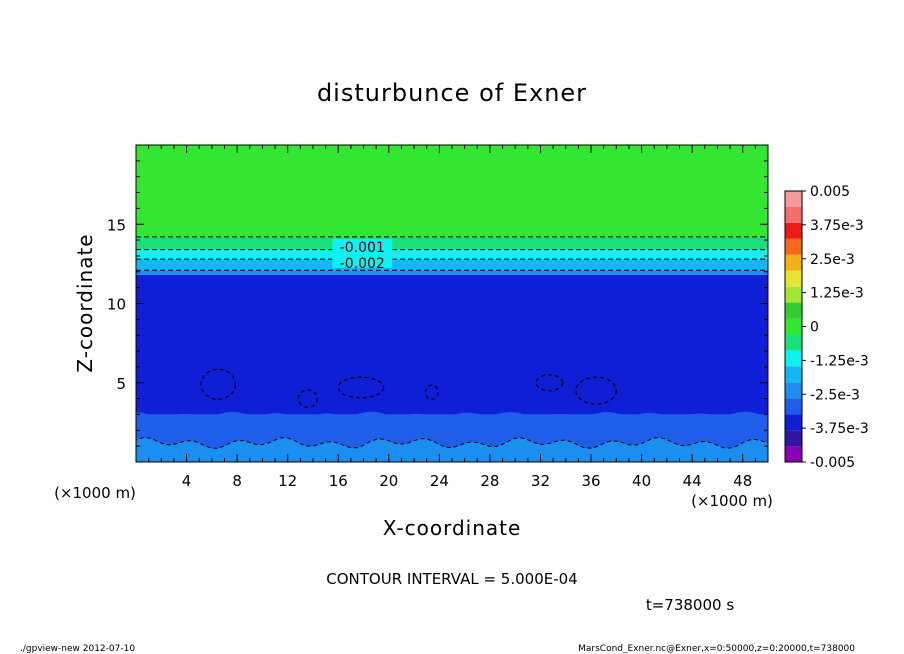 The height and width of the screenshot is (654, 904). What do you see at coordinates (835, 395) in the screenshot?
I see `colorbar-label: -2.5e-3` at bounding box center [835, 395].